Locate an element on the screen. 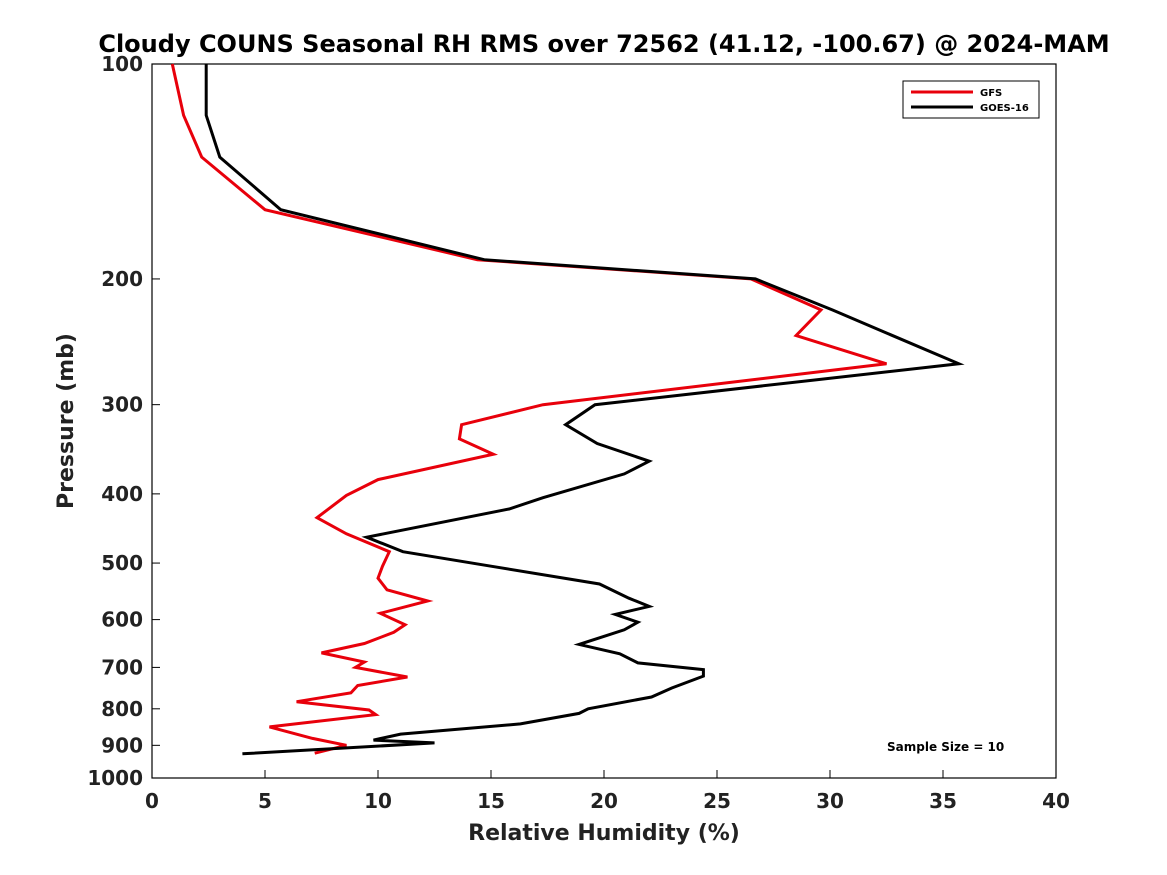  x-tick-label: 0 is located at coordinates (152, 801).